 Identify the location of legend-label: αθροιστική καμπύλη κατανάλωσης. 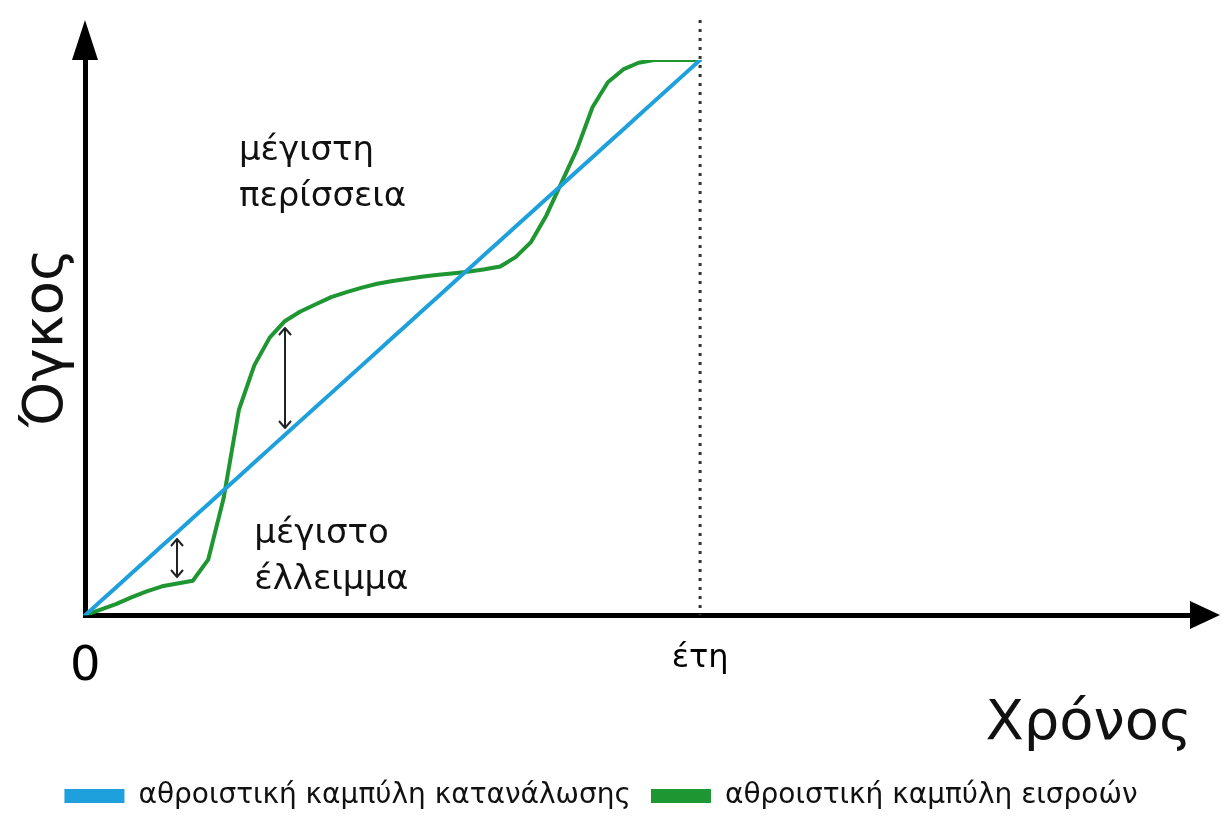
(384, 794).